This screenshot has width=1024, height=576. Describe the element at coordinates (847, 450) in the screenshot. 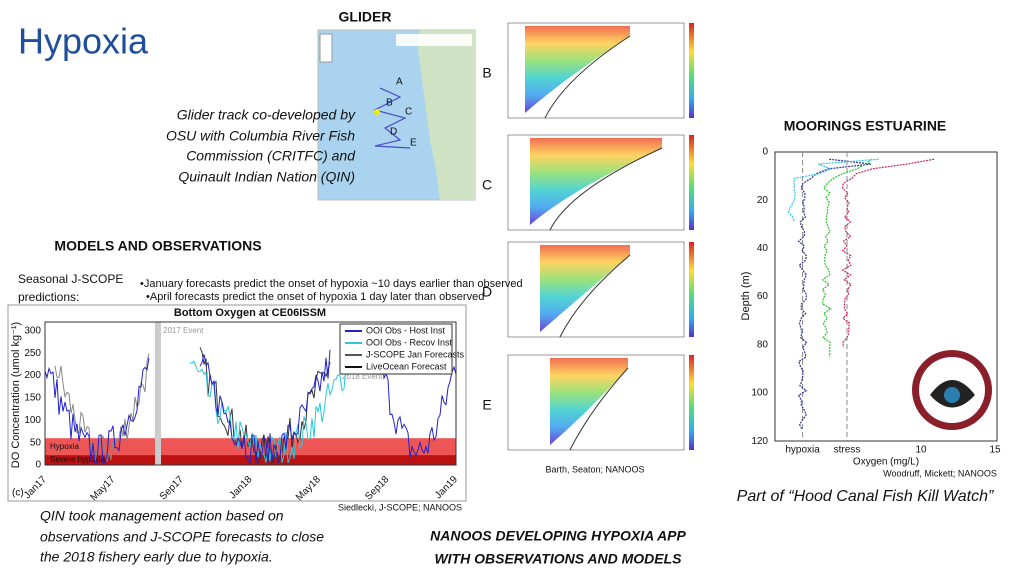

I see `x-tick-label: stress` at that location.